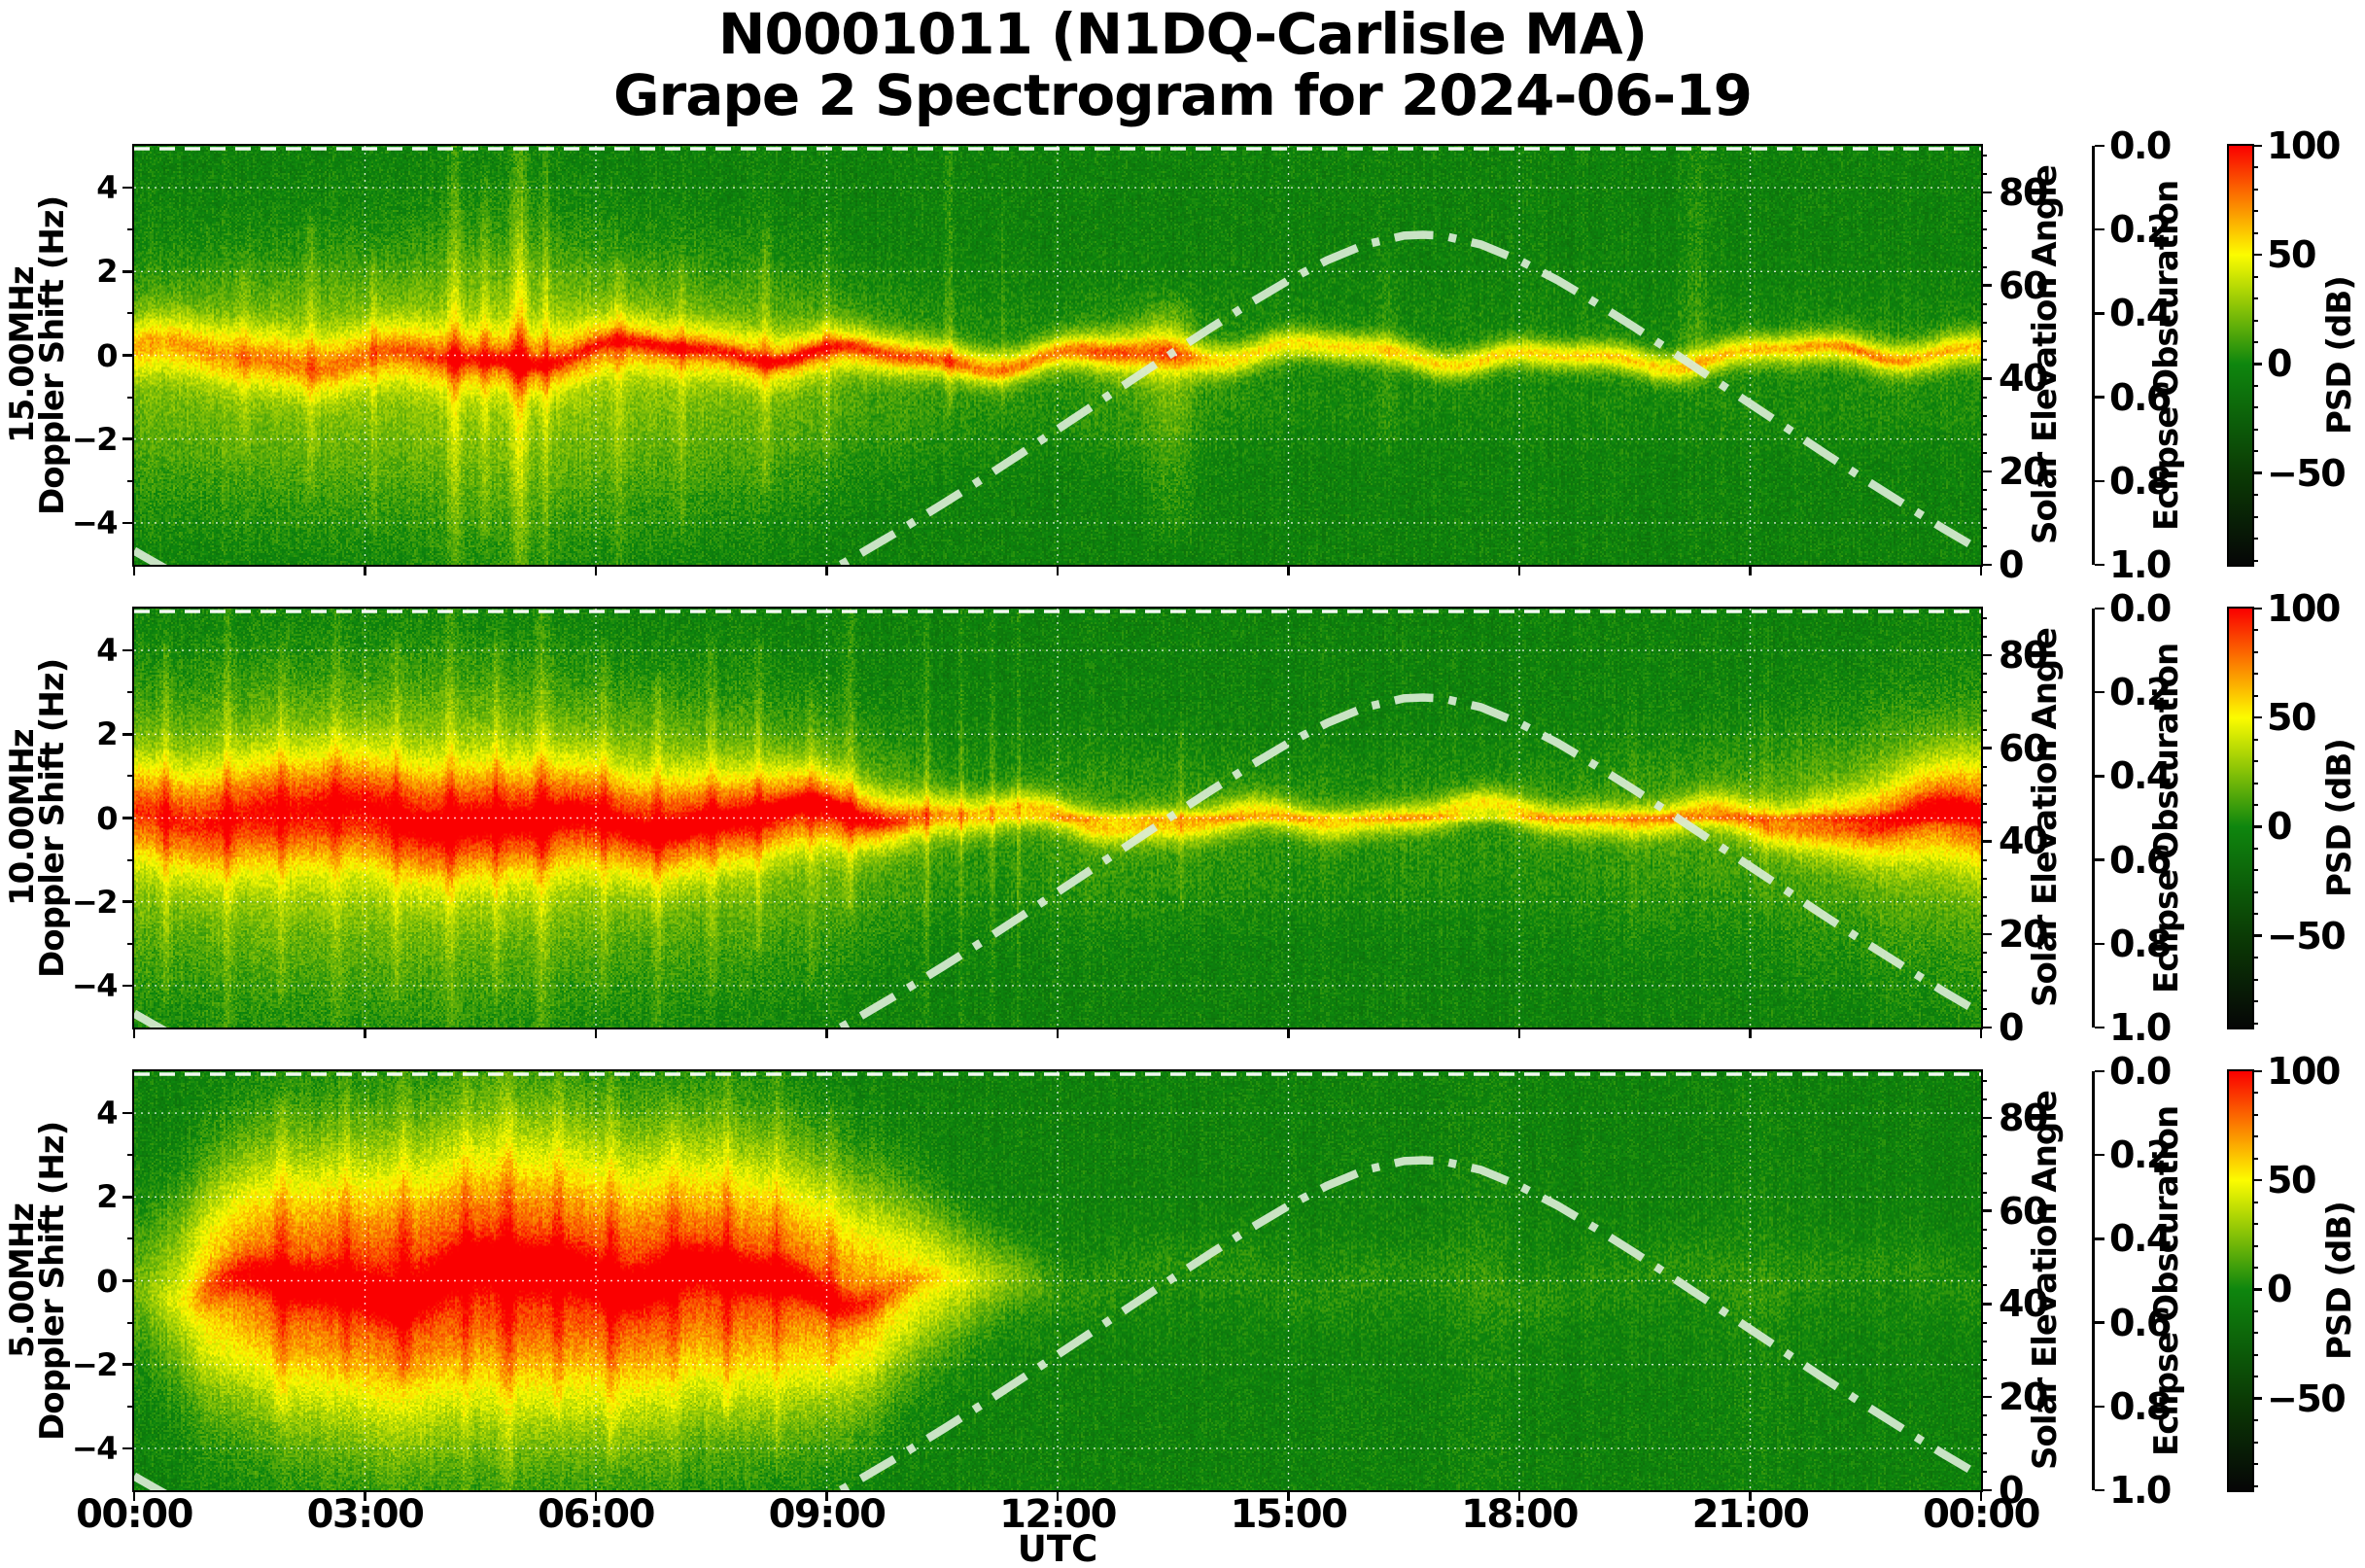  I want to click on x-axis-label: UTC, so click(1057, 1548).